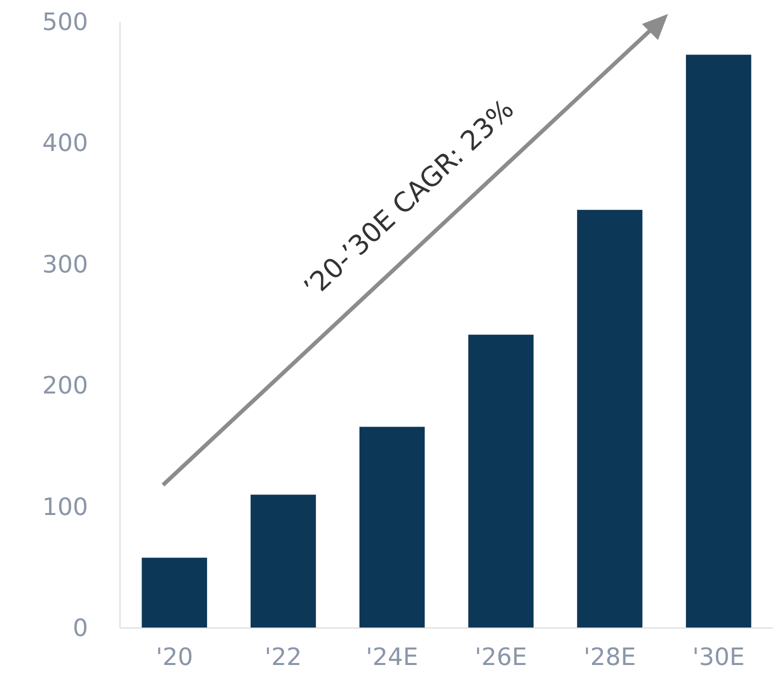 This screenshot has height=683, width=783. I want to click on y-tick-label: 0, so click(80, 628).